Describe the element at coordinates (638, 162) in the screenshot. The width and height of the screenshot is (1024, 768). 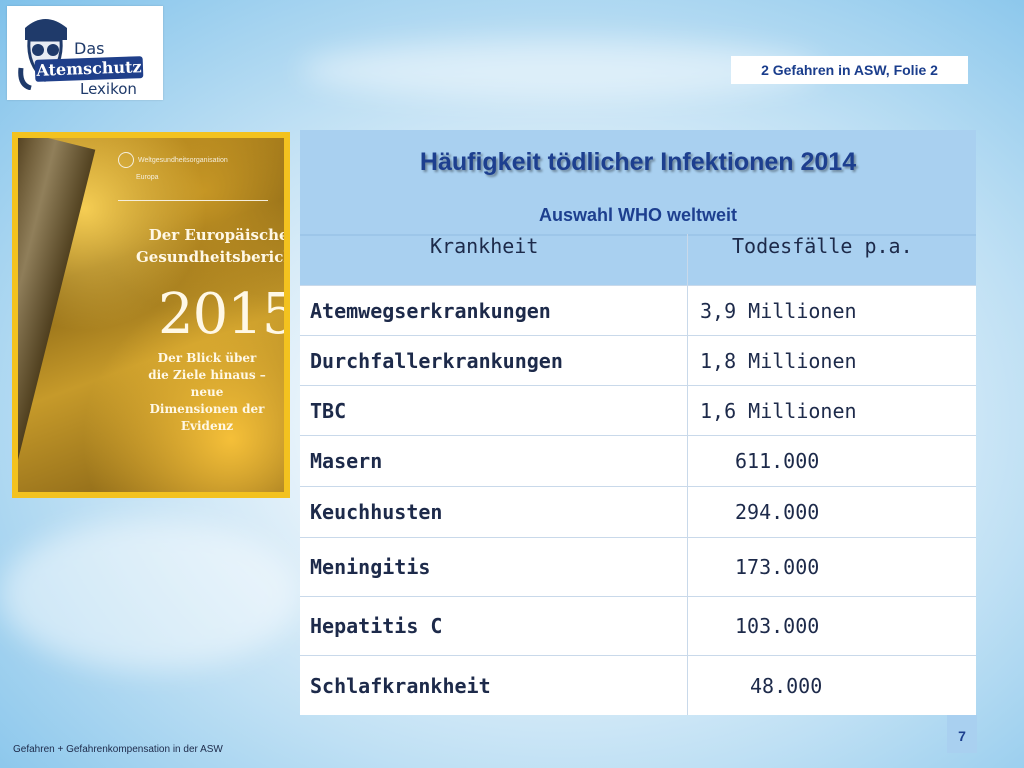
I see `table-title: Häufigkeit tödlicher Infektionen 2014` at that location.